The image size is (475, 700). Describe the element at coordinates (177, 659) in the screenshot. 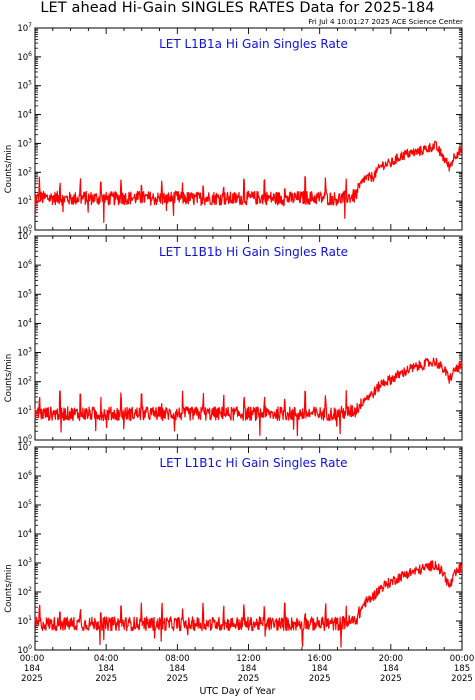

I see `x-tick-time: 08:00` at that location.